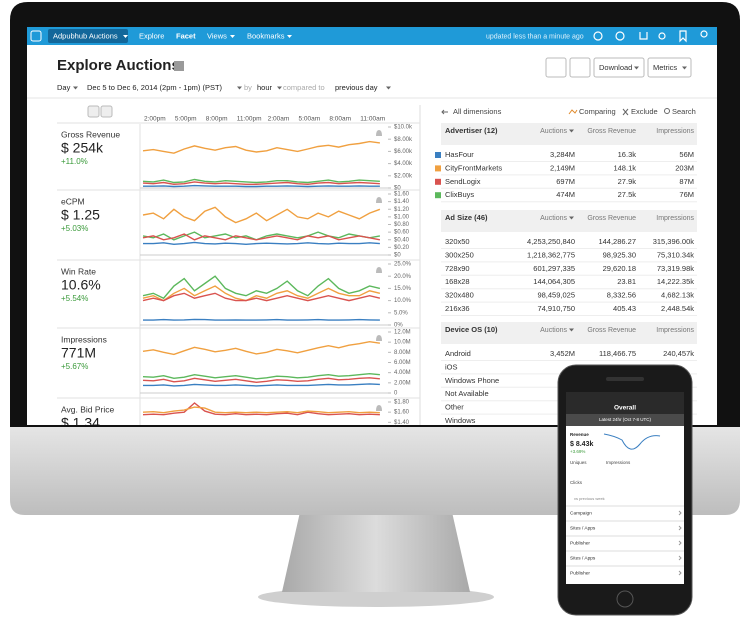  I want to click on y-tick-label: $1.20, so click(402, 210).